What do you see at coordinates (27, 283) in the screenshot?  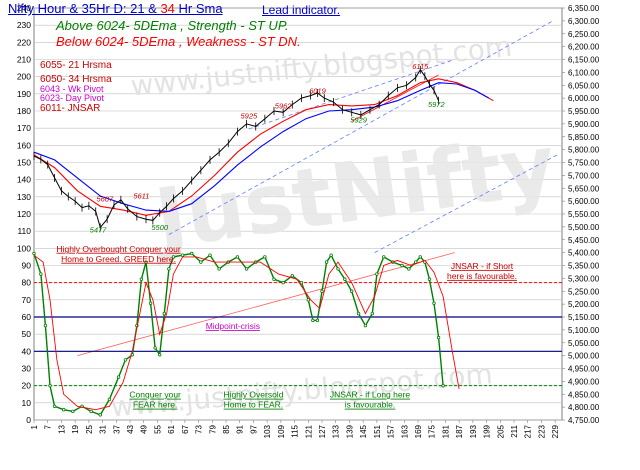 I see `left-tick-label: 80` at bounding box center [27, 283].